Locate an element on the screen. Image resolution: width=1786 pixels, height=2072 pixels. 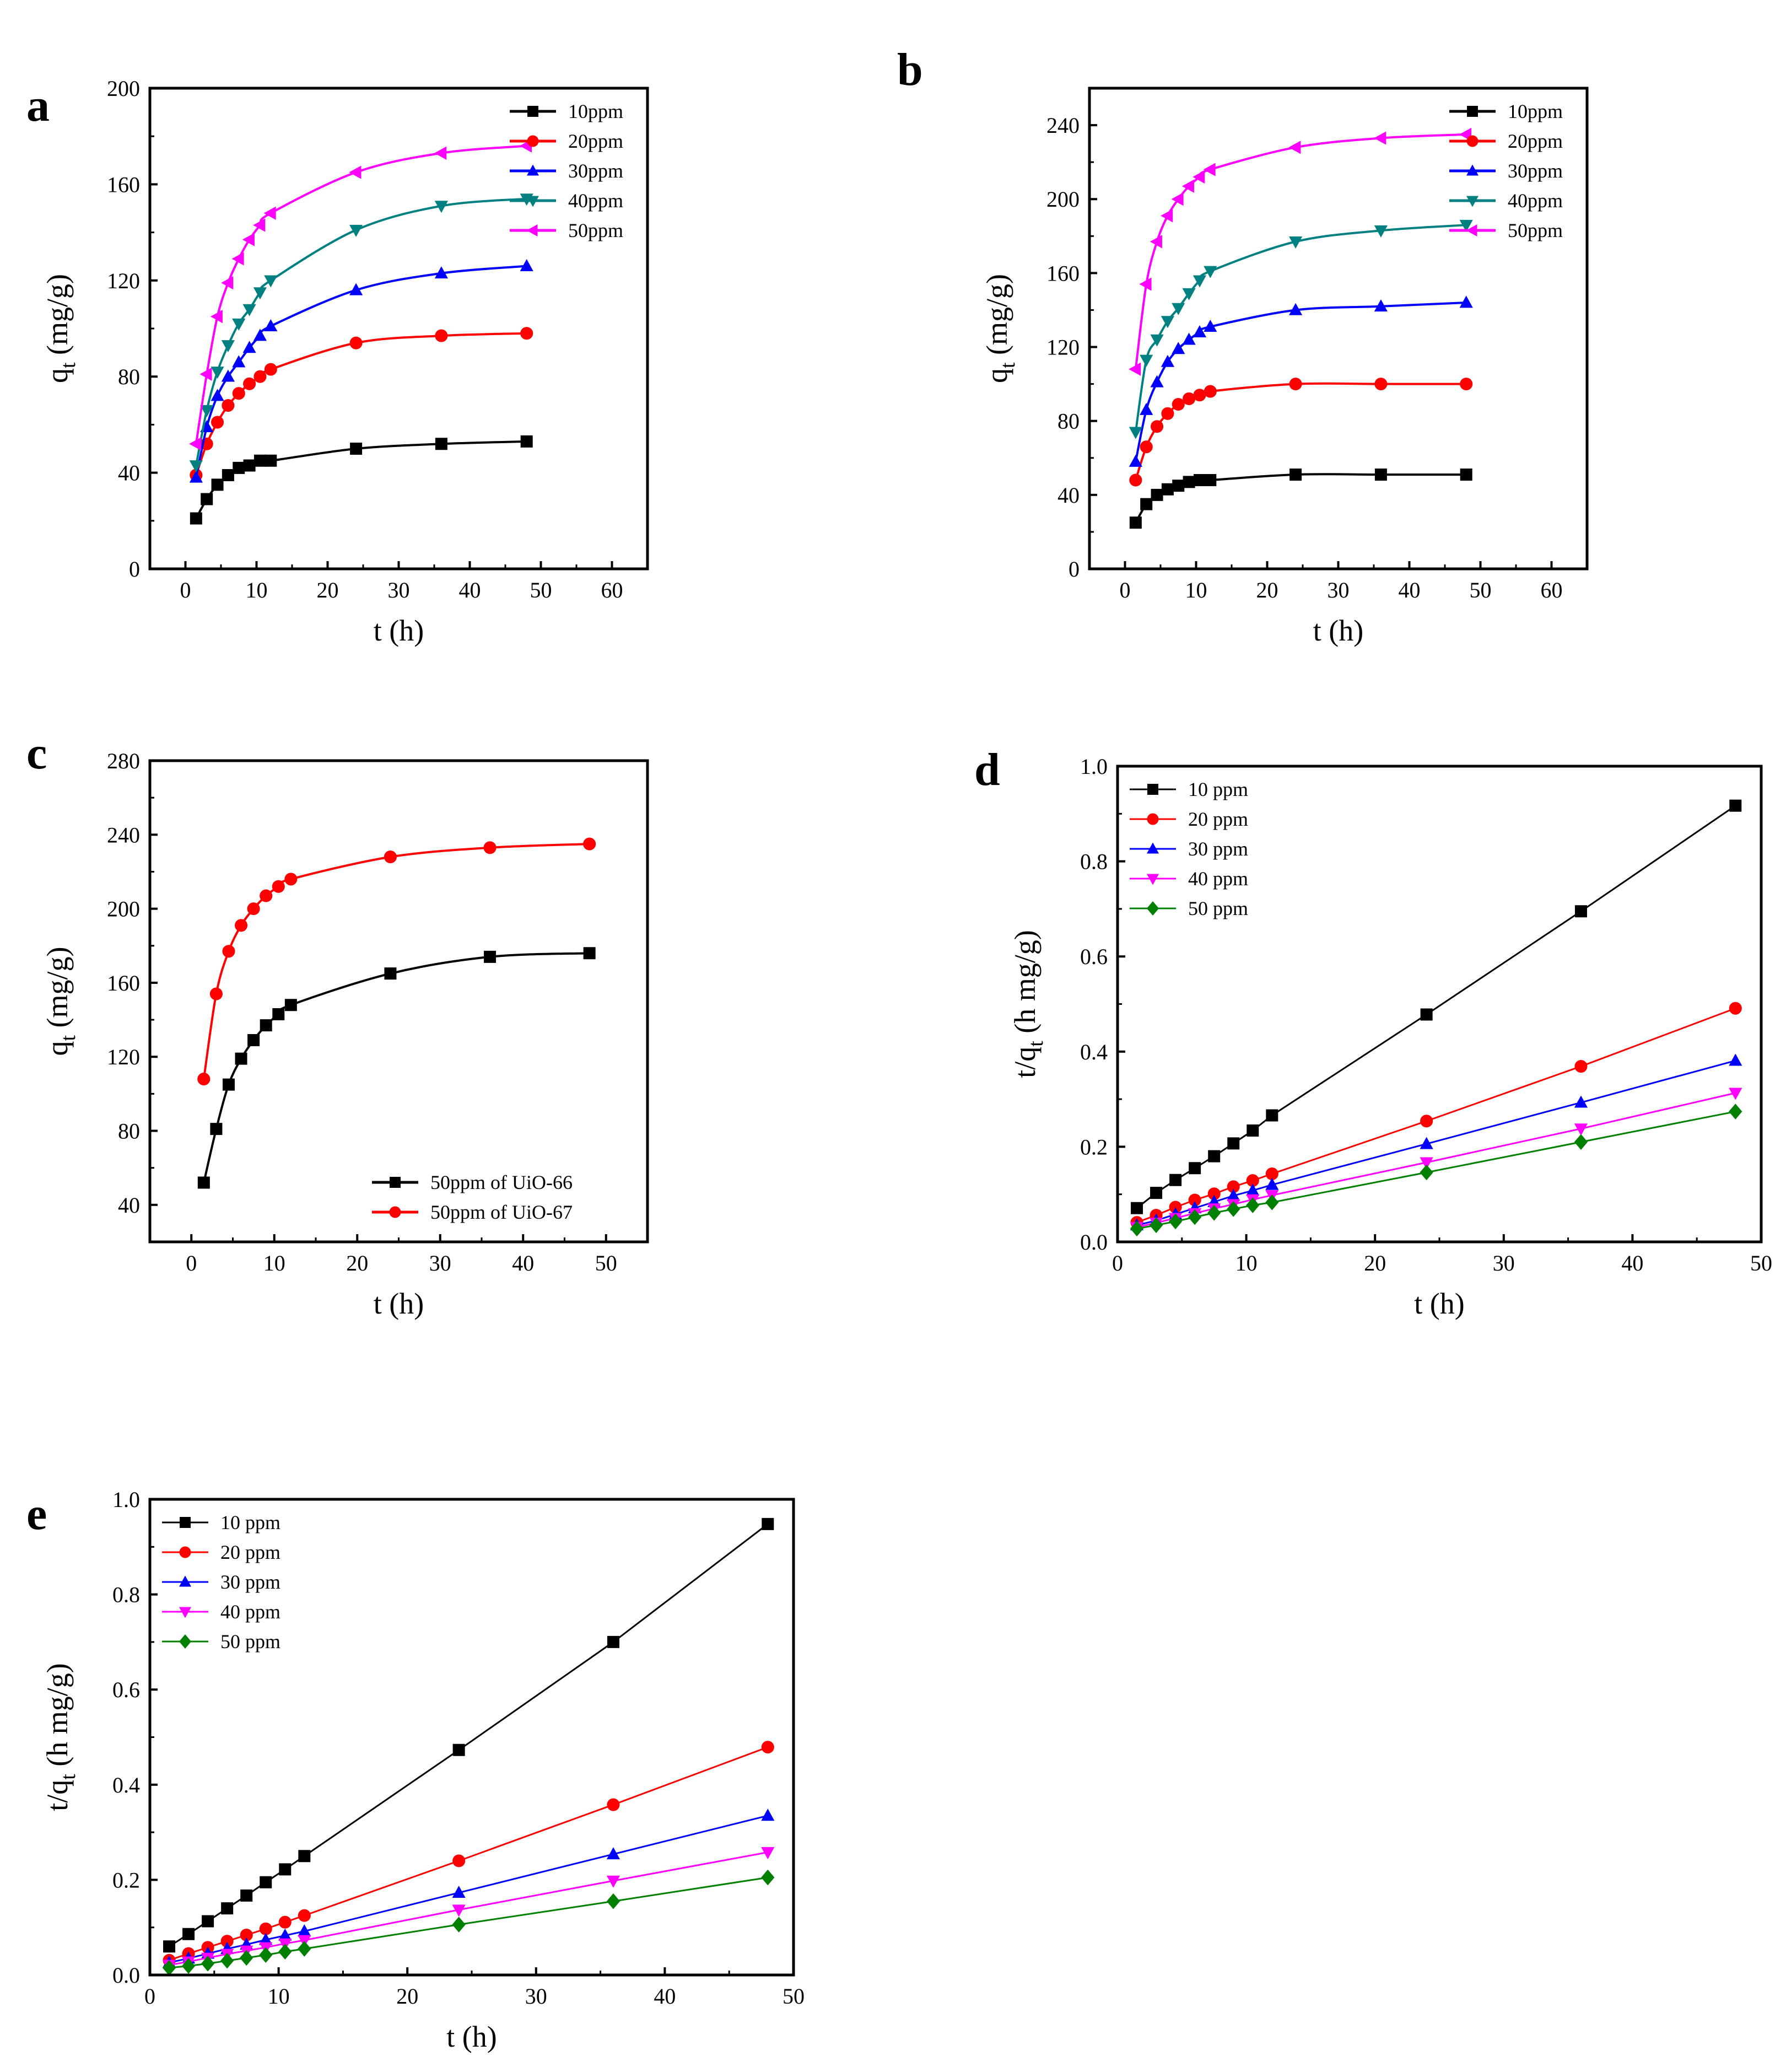
legend-label: 50ppm of UiO-66 is located at coordinates (501, 1182).